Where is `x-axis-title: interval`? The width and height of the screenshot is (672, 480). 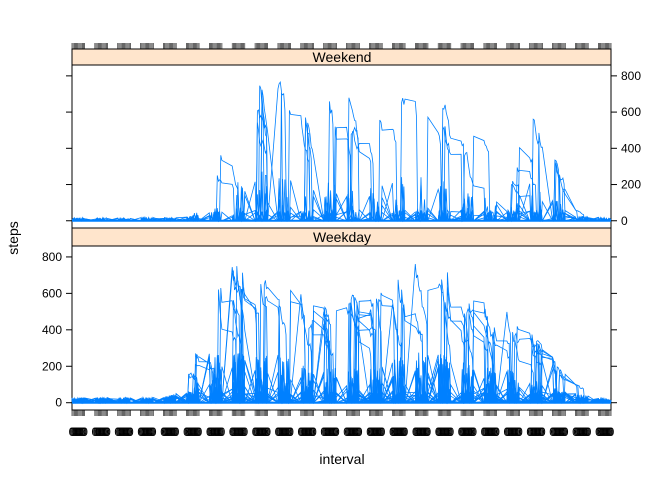 x-axis-title: interval is located at coordinates (341, 459).